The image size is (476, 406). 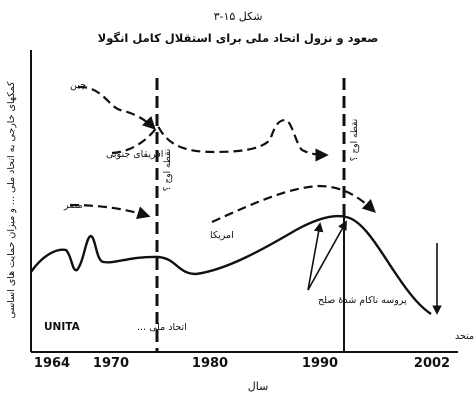 What do you see at coordinates (78, 85) in the screenshot?
I see `label-china: چین` at bounding box center [78, 85].